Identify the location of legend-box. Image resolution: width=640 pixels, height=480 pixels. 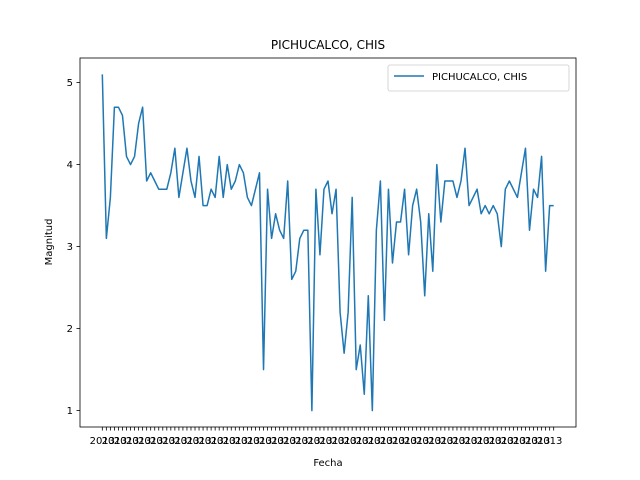
(478, 78).